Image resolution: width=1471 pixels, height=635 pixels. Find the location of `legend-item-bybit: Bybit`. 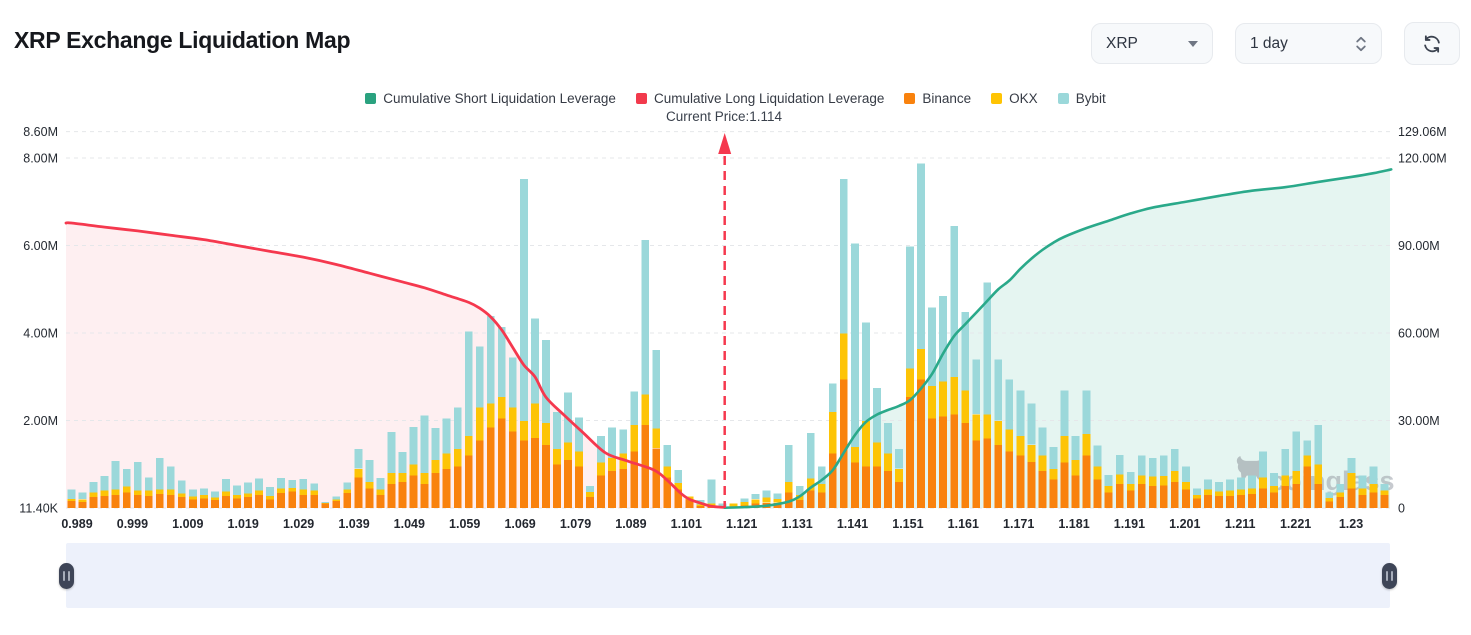

legend-item-bybit: Bybit is located at coordinates (1081, 98).